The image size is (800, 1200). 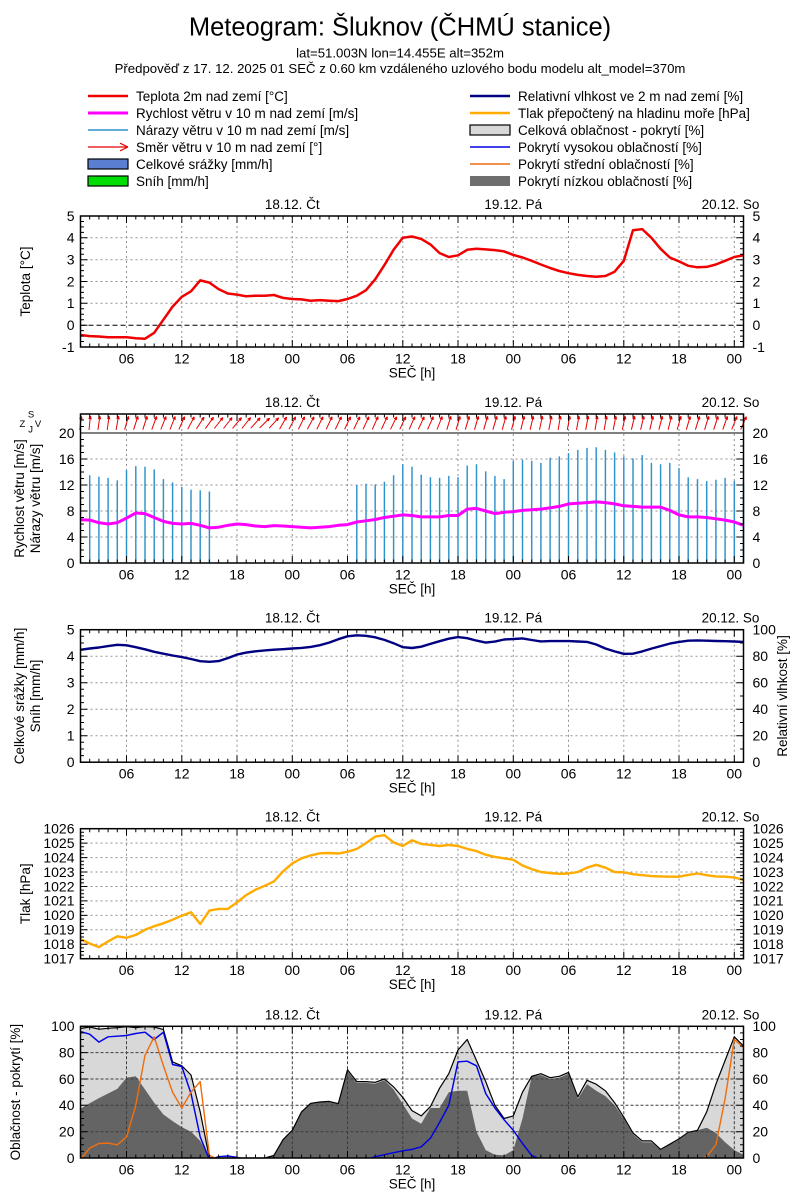 I want to click on svg-text: 40, so click(x=67, y=1105).